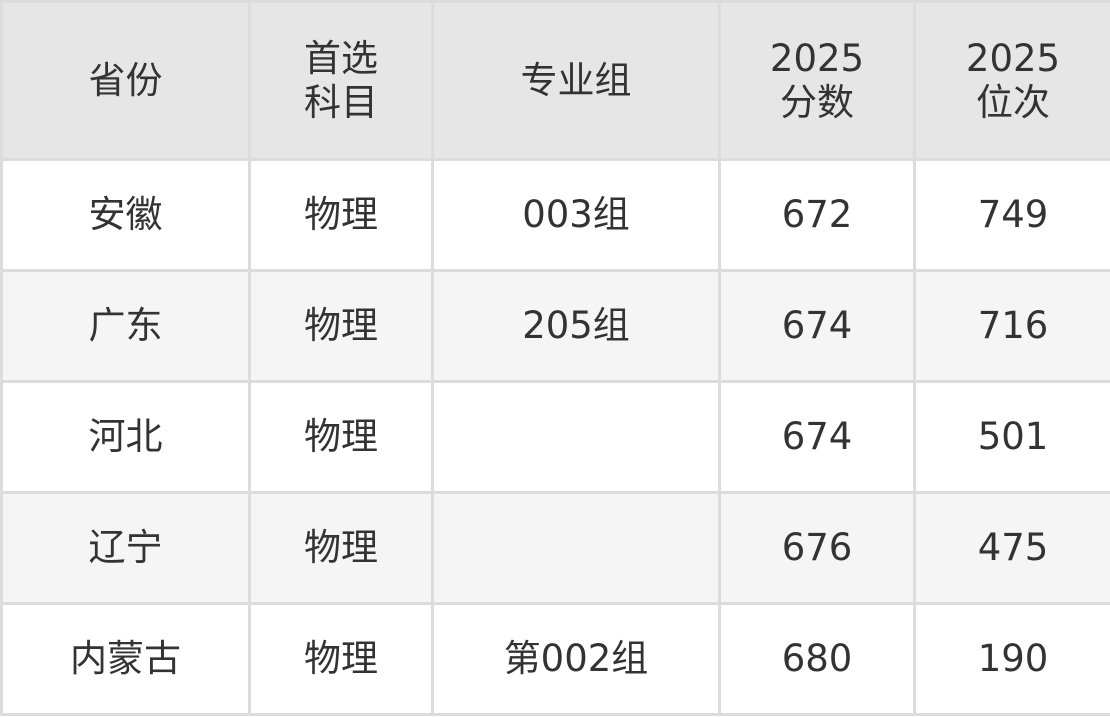 Image resolution: width=1110 pixels, height=717 pixels. What do you see at coordinates (1013, 102) in the screenshot?
I see `header-line2: 位次` at bounding box center [1013, 102].